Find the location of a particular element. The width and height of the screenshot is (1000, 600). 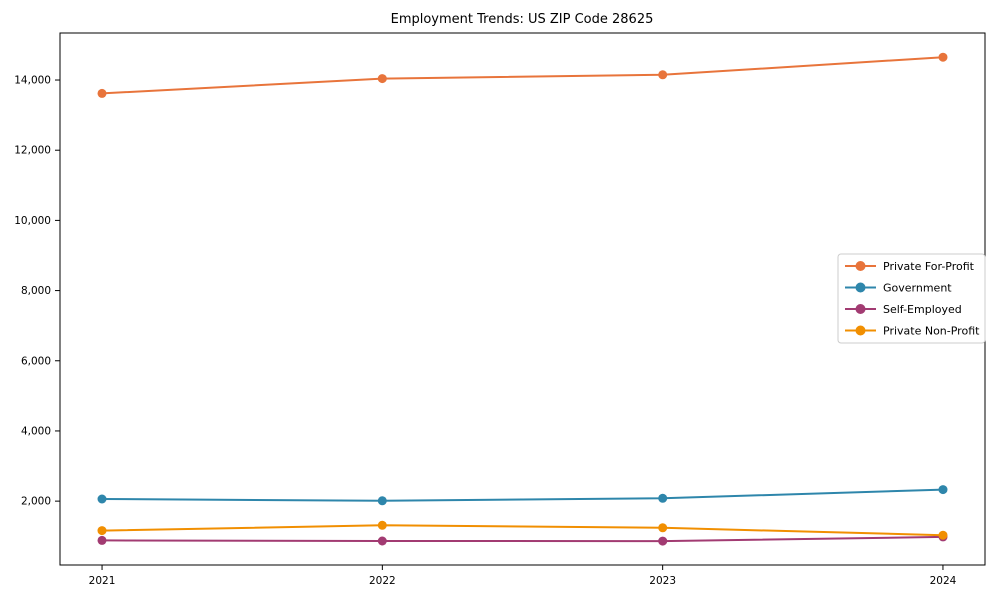

y-axis-tick-label: 12,000 is located at coordinates (32, 151).